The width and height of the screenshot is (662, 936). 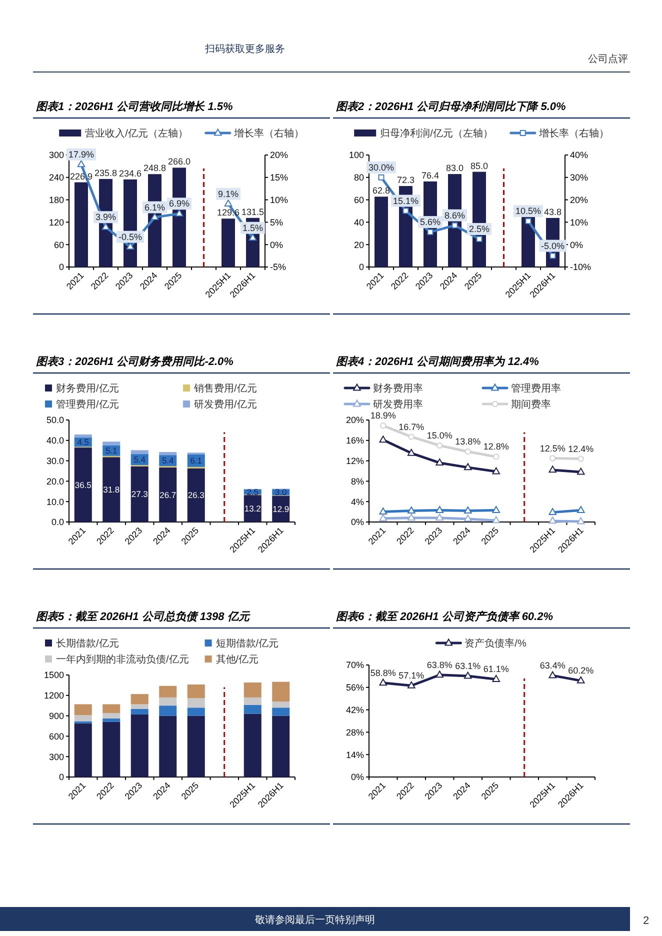 I want to click on data-label: 43.8, so click(x=553, y=211).